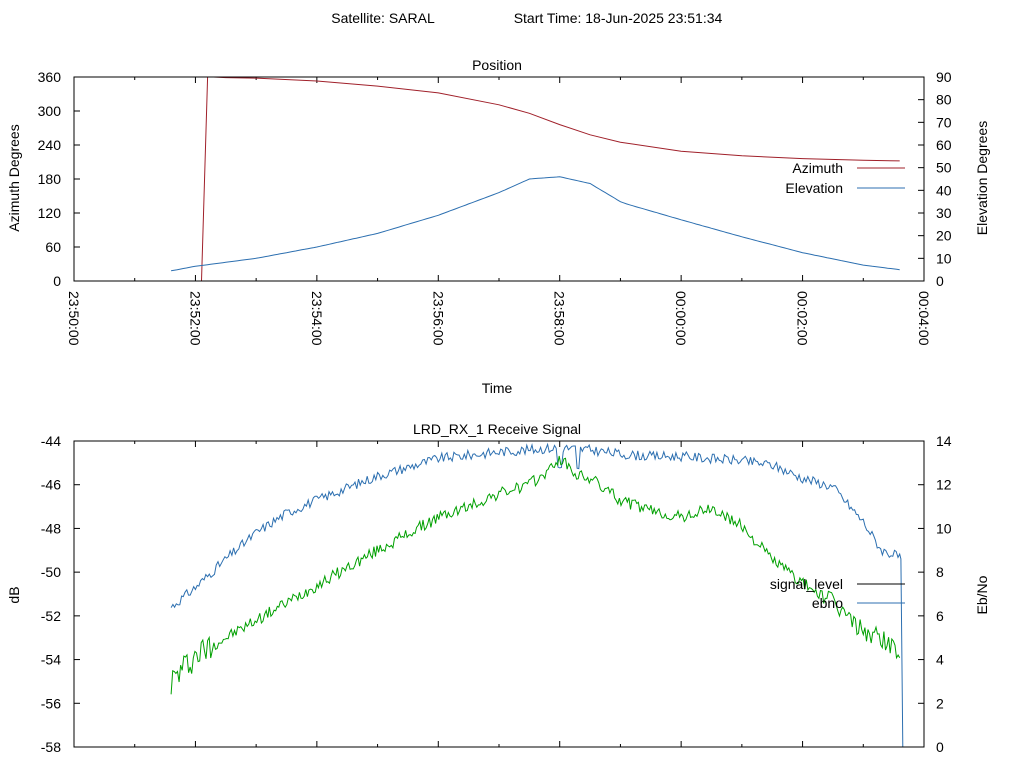  Describe the element at coordinates (51, 703) in the screenshot. I see `db-tick-label: -56` at that location.